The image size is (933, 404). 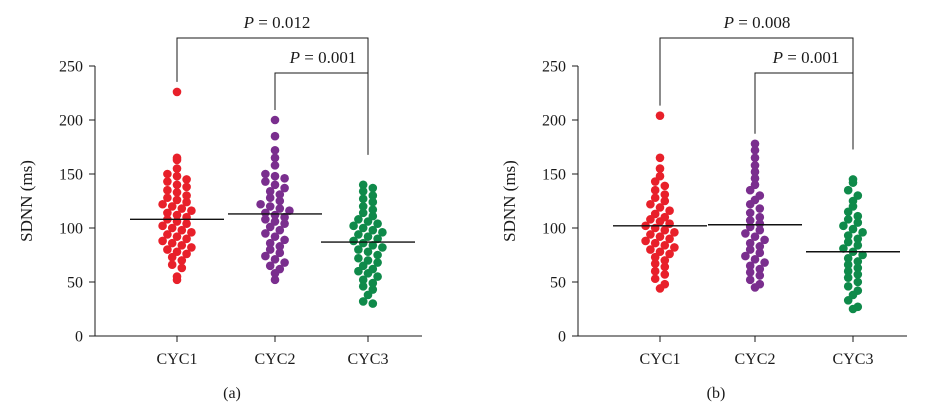 I want to click on p-value-label: P = 0.001, so click(x=323, y=57).